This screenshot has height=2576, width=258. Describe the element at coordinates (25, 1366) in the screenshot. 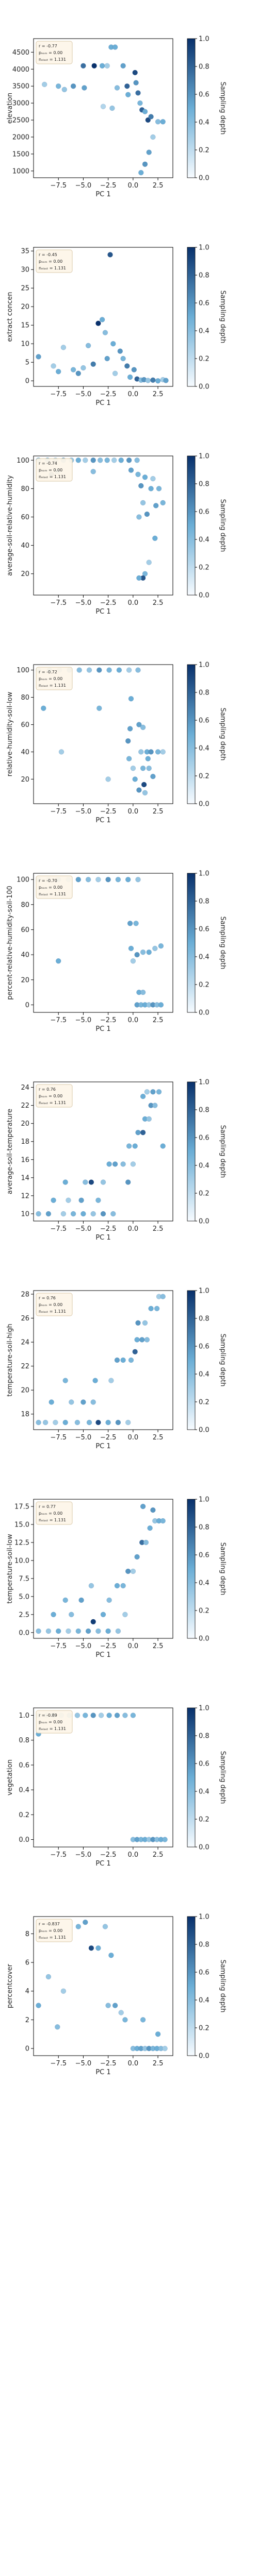

I see `y-tick-label: 22` at that location.